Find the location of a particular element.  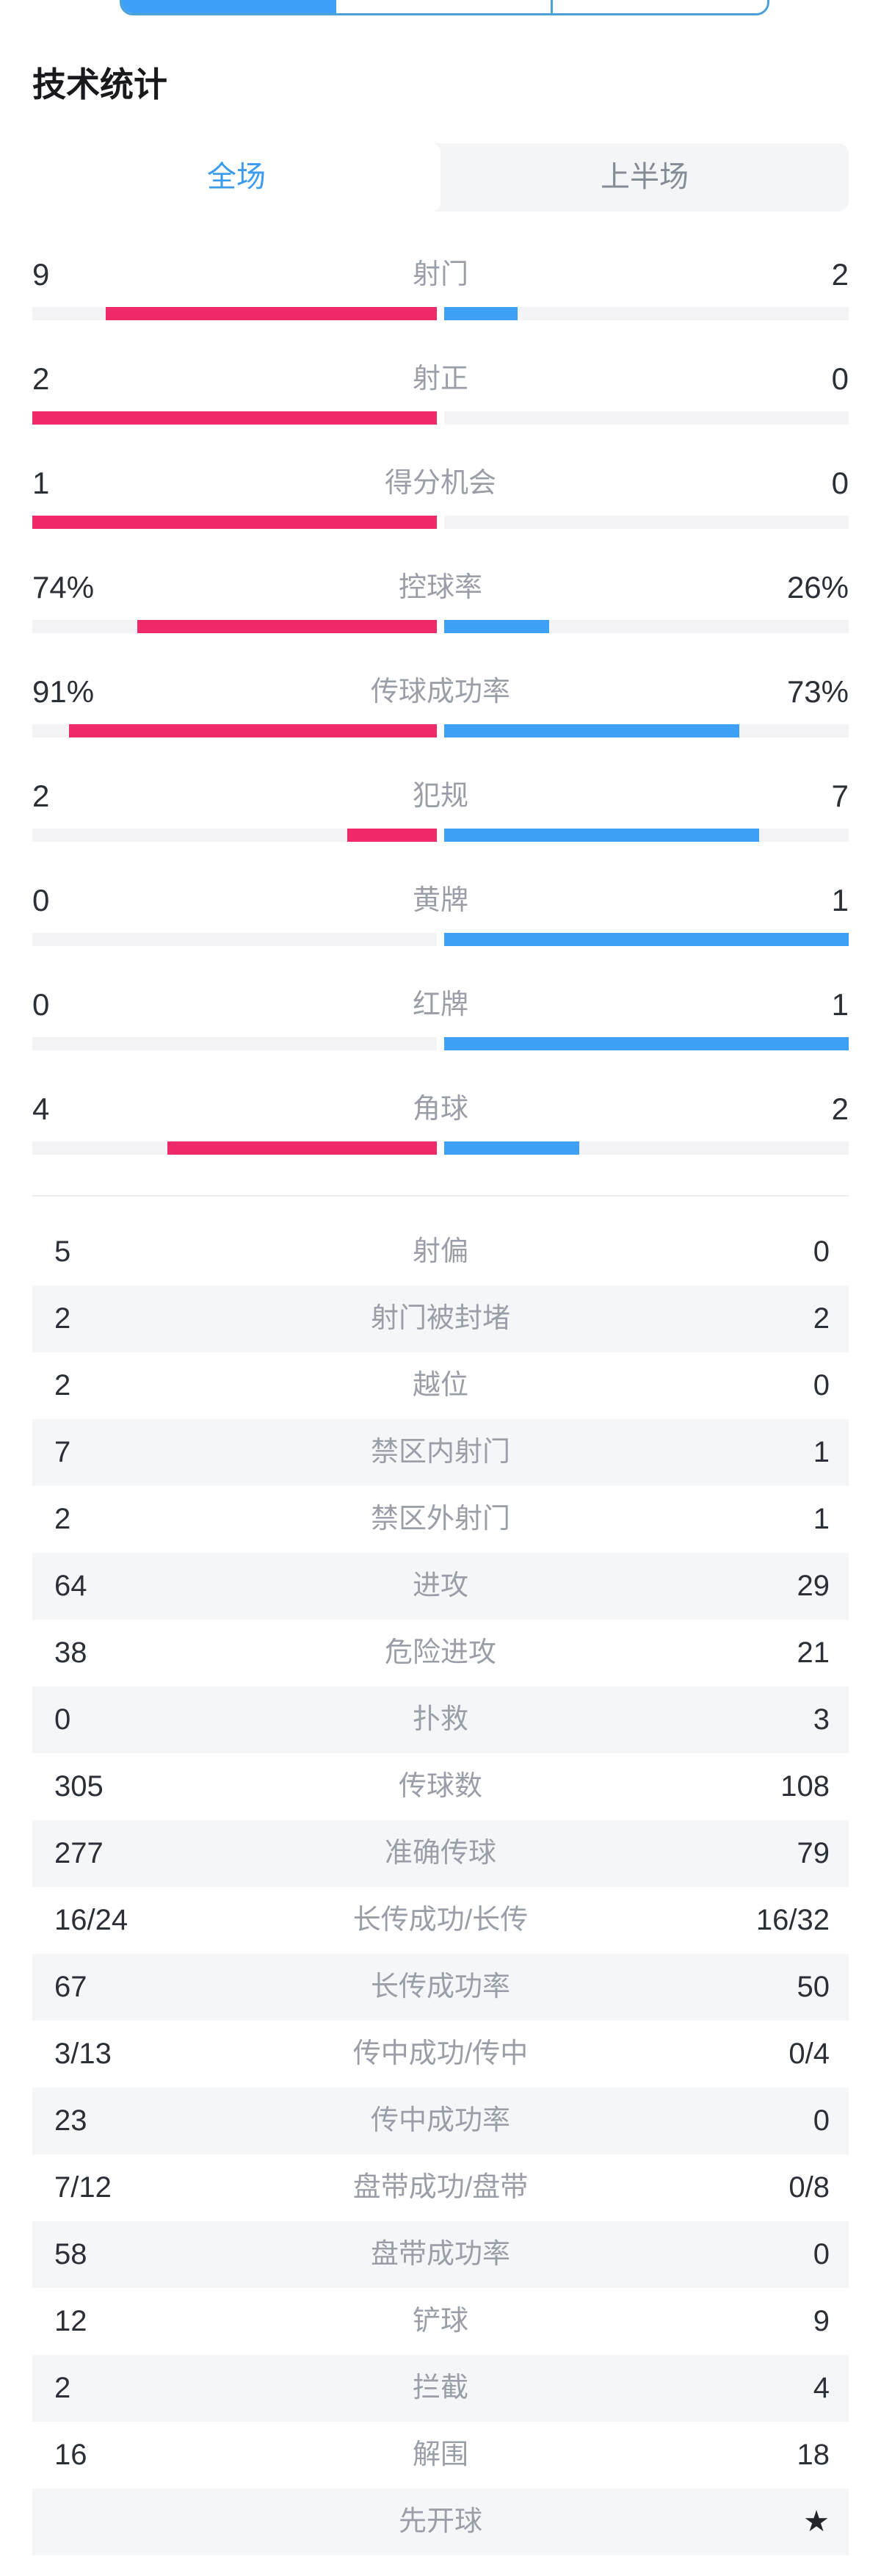

tab-first-half: 上半场 is located at coordinates (645, 177).